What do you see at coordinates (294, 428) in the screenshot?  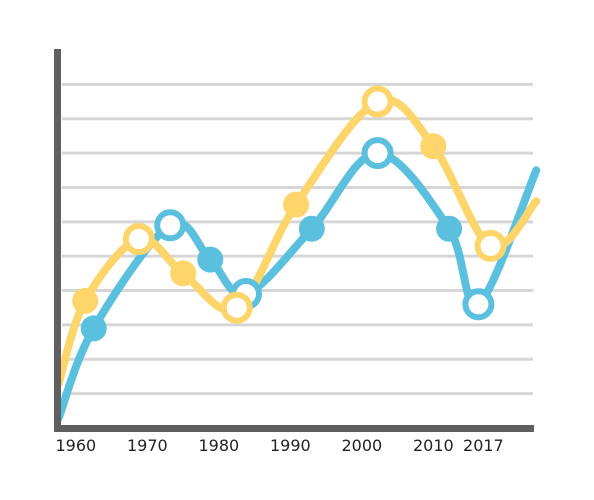 I see `x-axis-line` at bounding box center [294, 428].